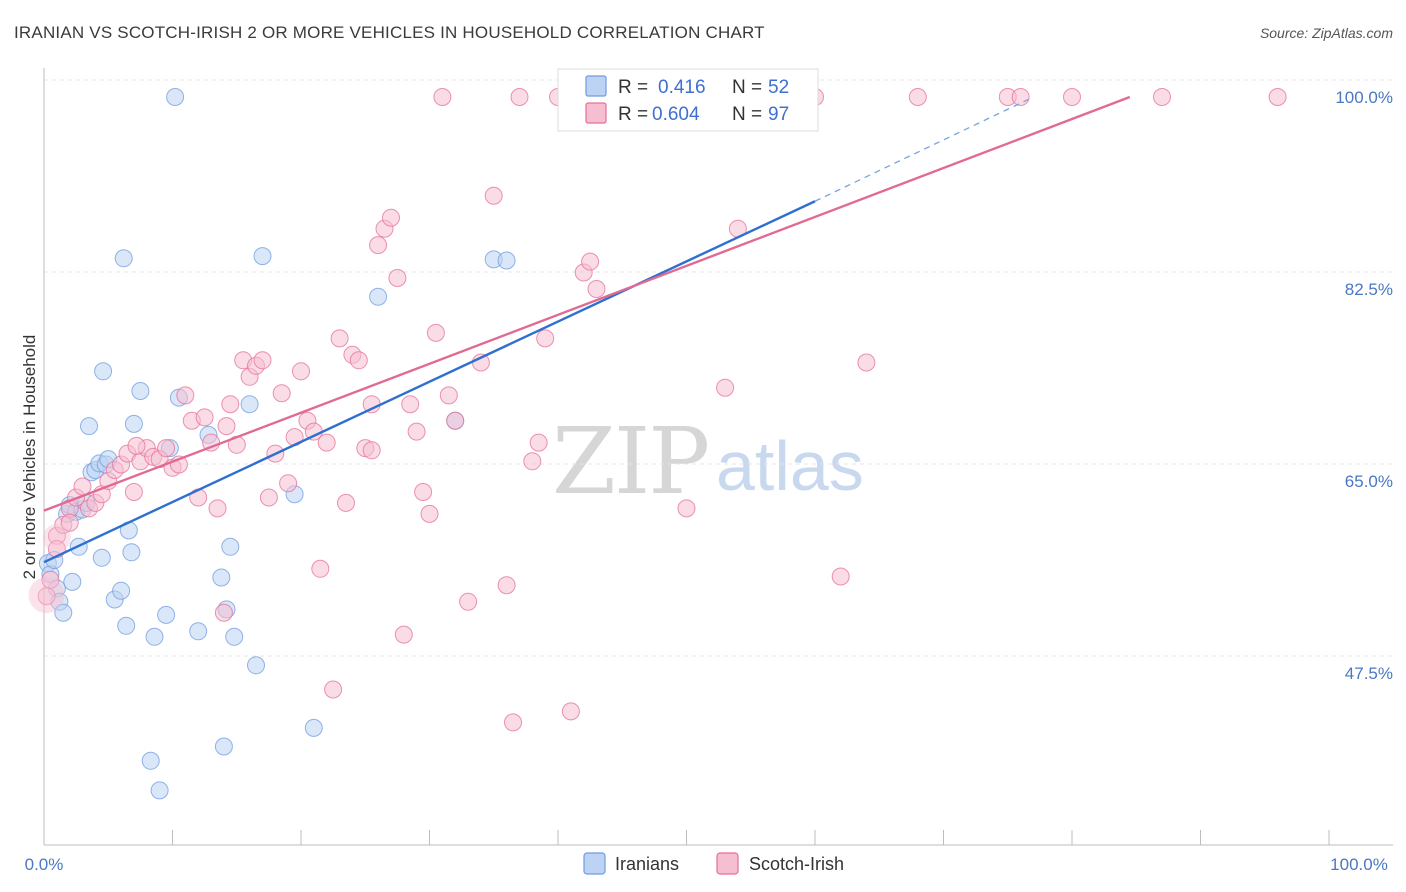 The width and height of the screenshot is (1406, 892). Describe the element at coordinates (46, 595) in the screenshot. I see `point-cluster-scotch-irish` at that location.